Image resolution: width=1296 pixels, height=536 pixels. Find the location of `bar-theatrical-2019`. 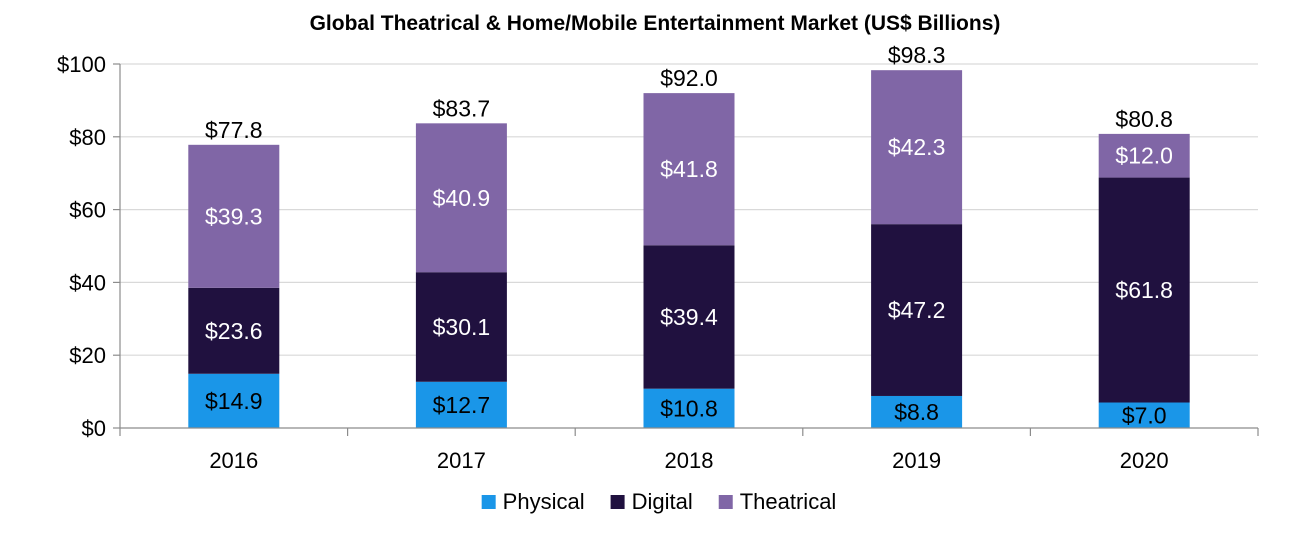

bar-theatrical-2019 is located at coordinates (917, 147).